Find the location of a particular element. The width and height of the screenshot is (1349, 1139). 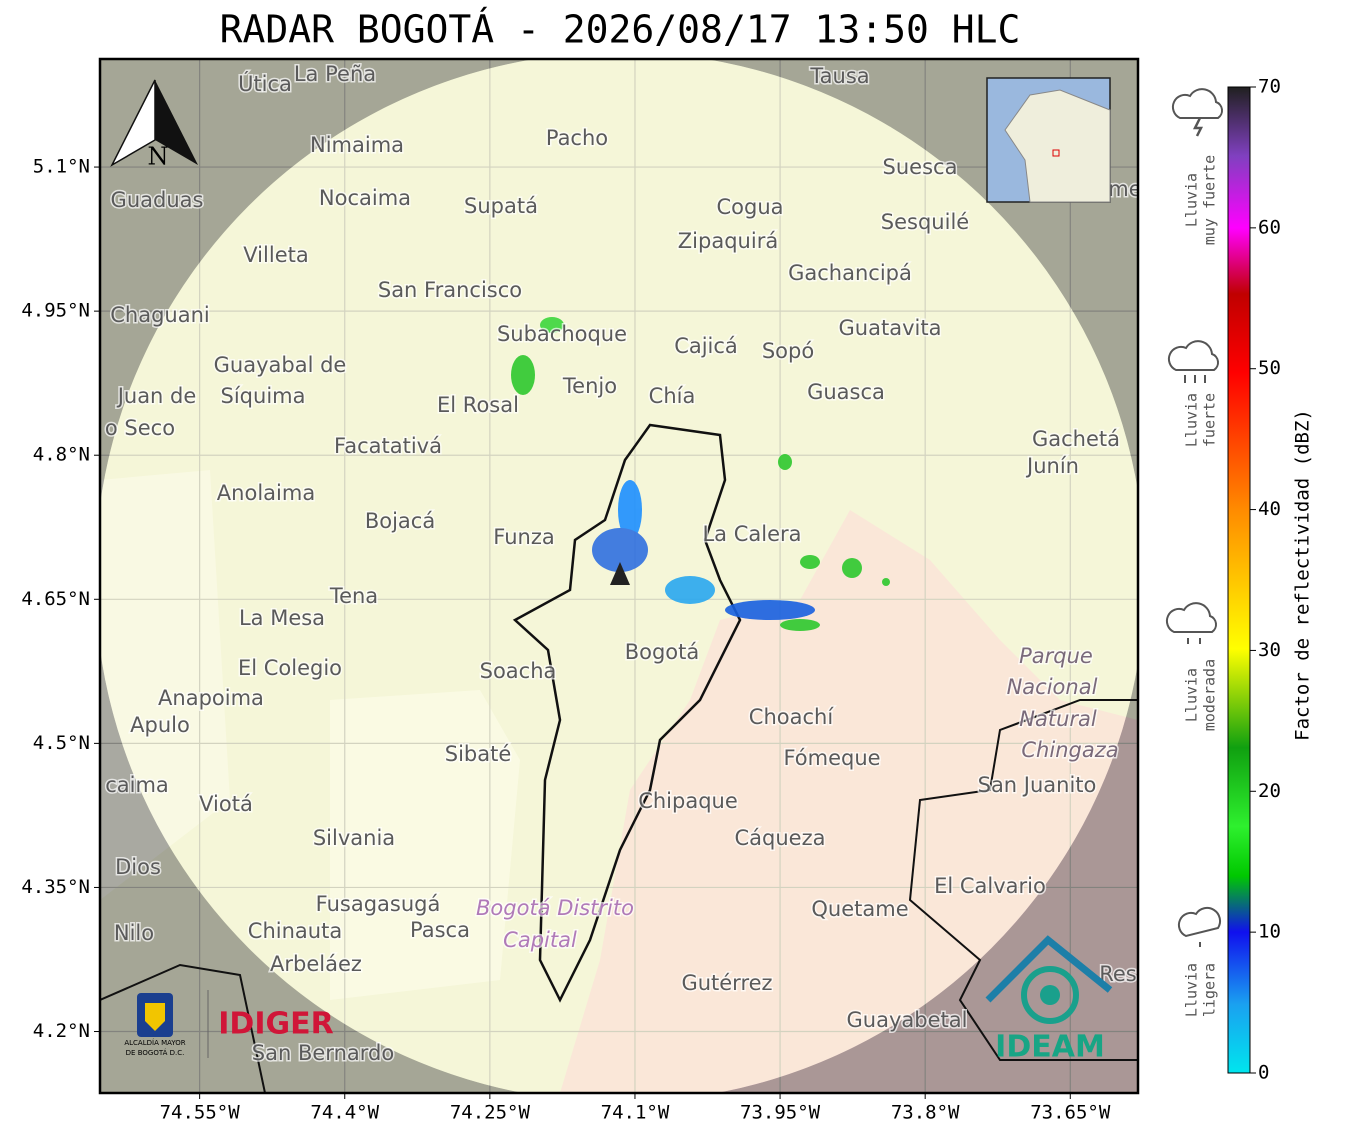

x-tick-label: 73.8°W is located at coordinates (925, 1113).